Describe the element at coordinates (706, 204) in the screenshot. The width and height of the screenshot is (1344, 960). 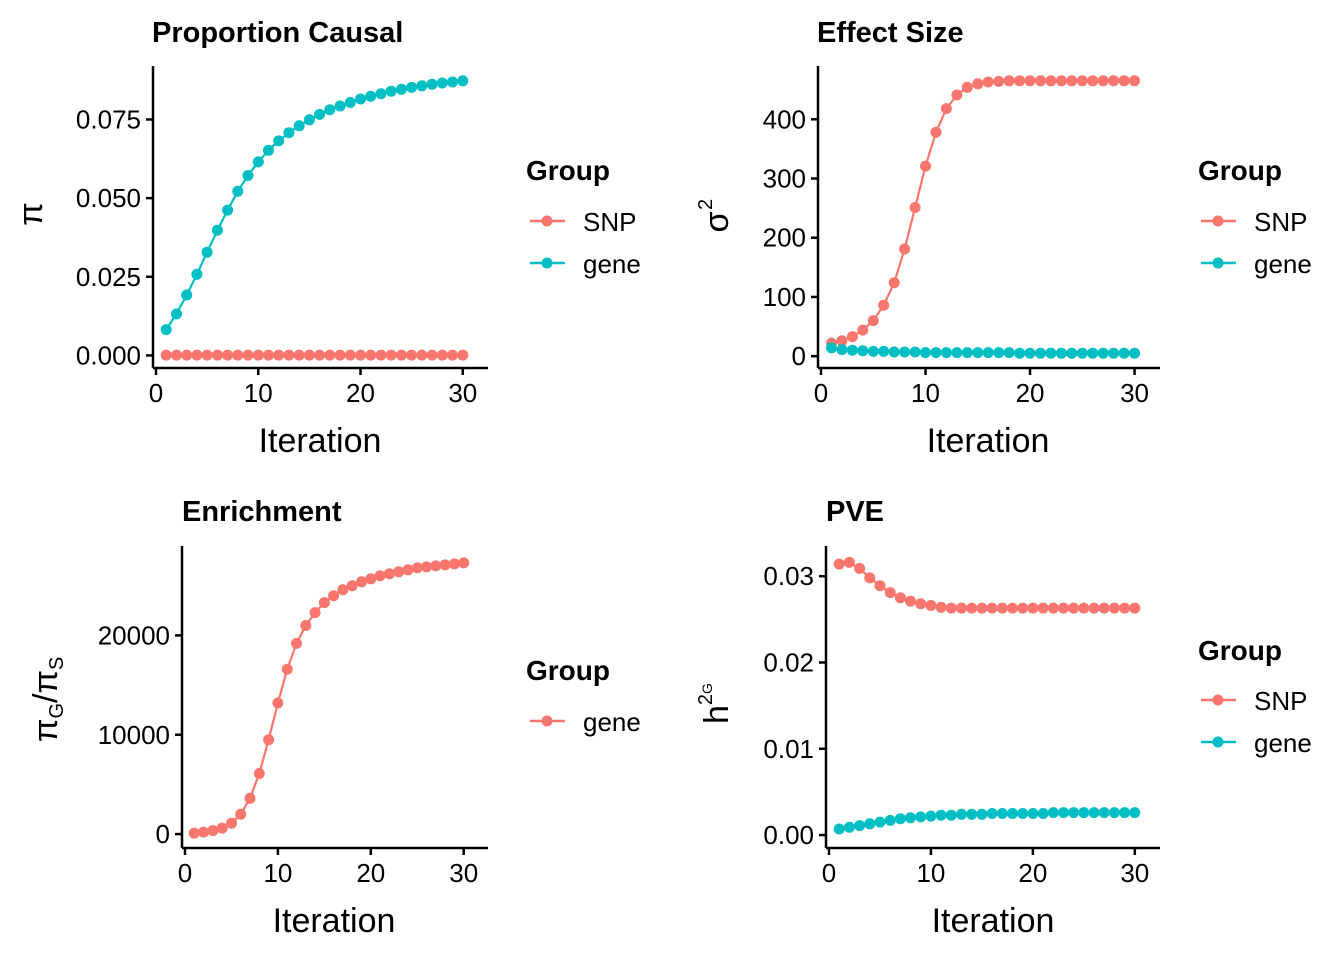
I see `y-axis-label-superscript: 2` at that location.